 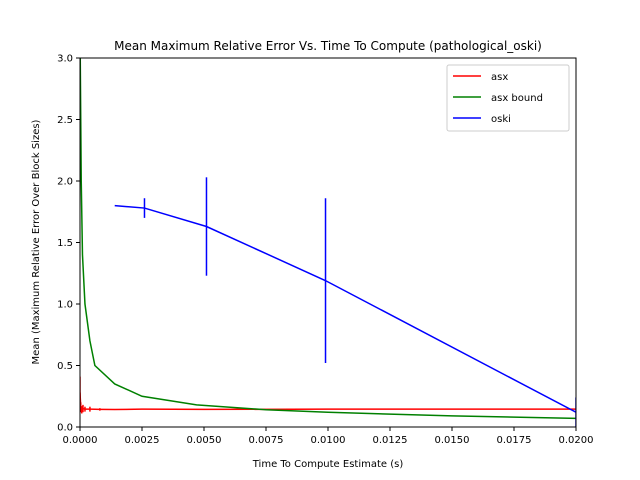 I want to click on x-tick-label: 0.0025, so click(x=142, y=440).